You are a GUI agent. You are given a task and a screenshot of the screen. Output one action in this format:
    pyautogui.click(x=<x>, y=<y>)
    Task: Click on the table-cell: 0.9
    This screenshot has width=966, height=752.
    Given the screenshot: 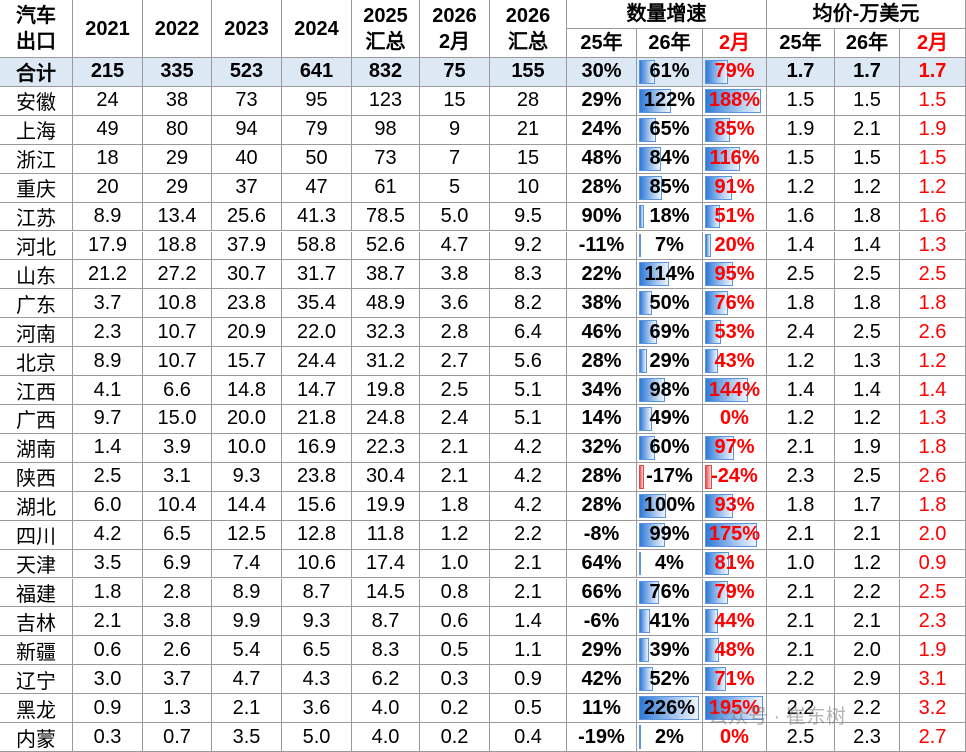 What is the action you would take?
    pyautogui.click(x=933, y=564)
    